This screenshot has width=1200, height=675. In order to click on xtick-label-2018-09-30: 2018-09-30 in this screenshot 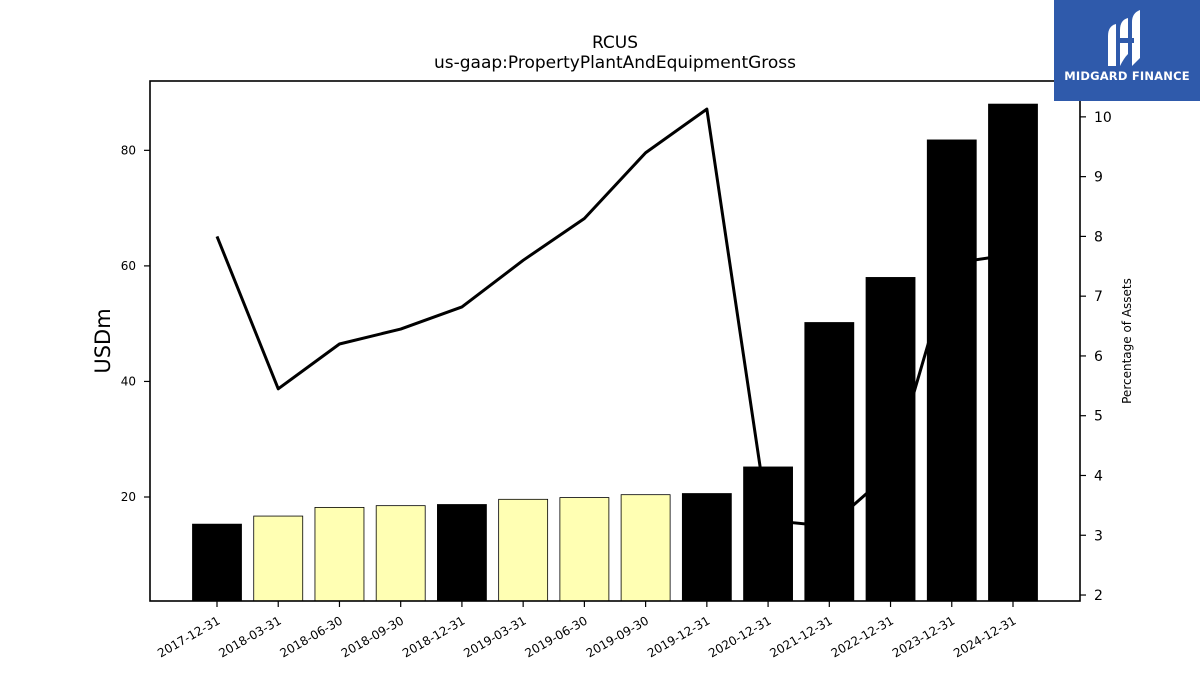, I will do `click(372, 636)`.